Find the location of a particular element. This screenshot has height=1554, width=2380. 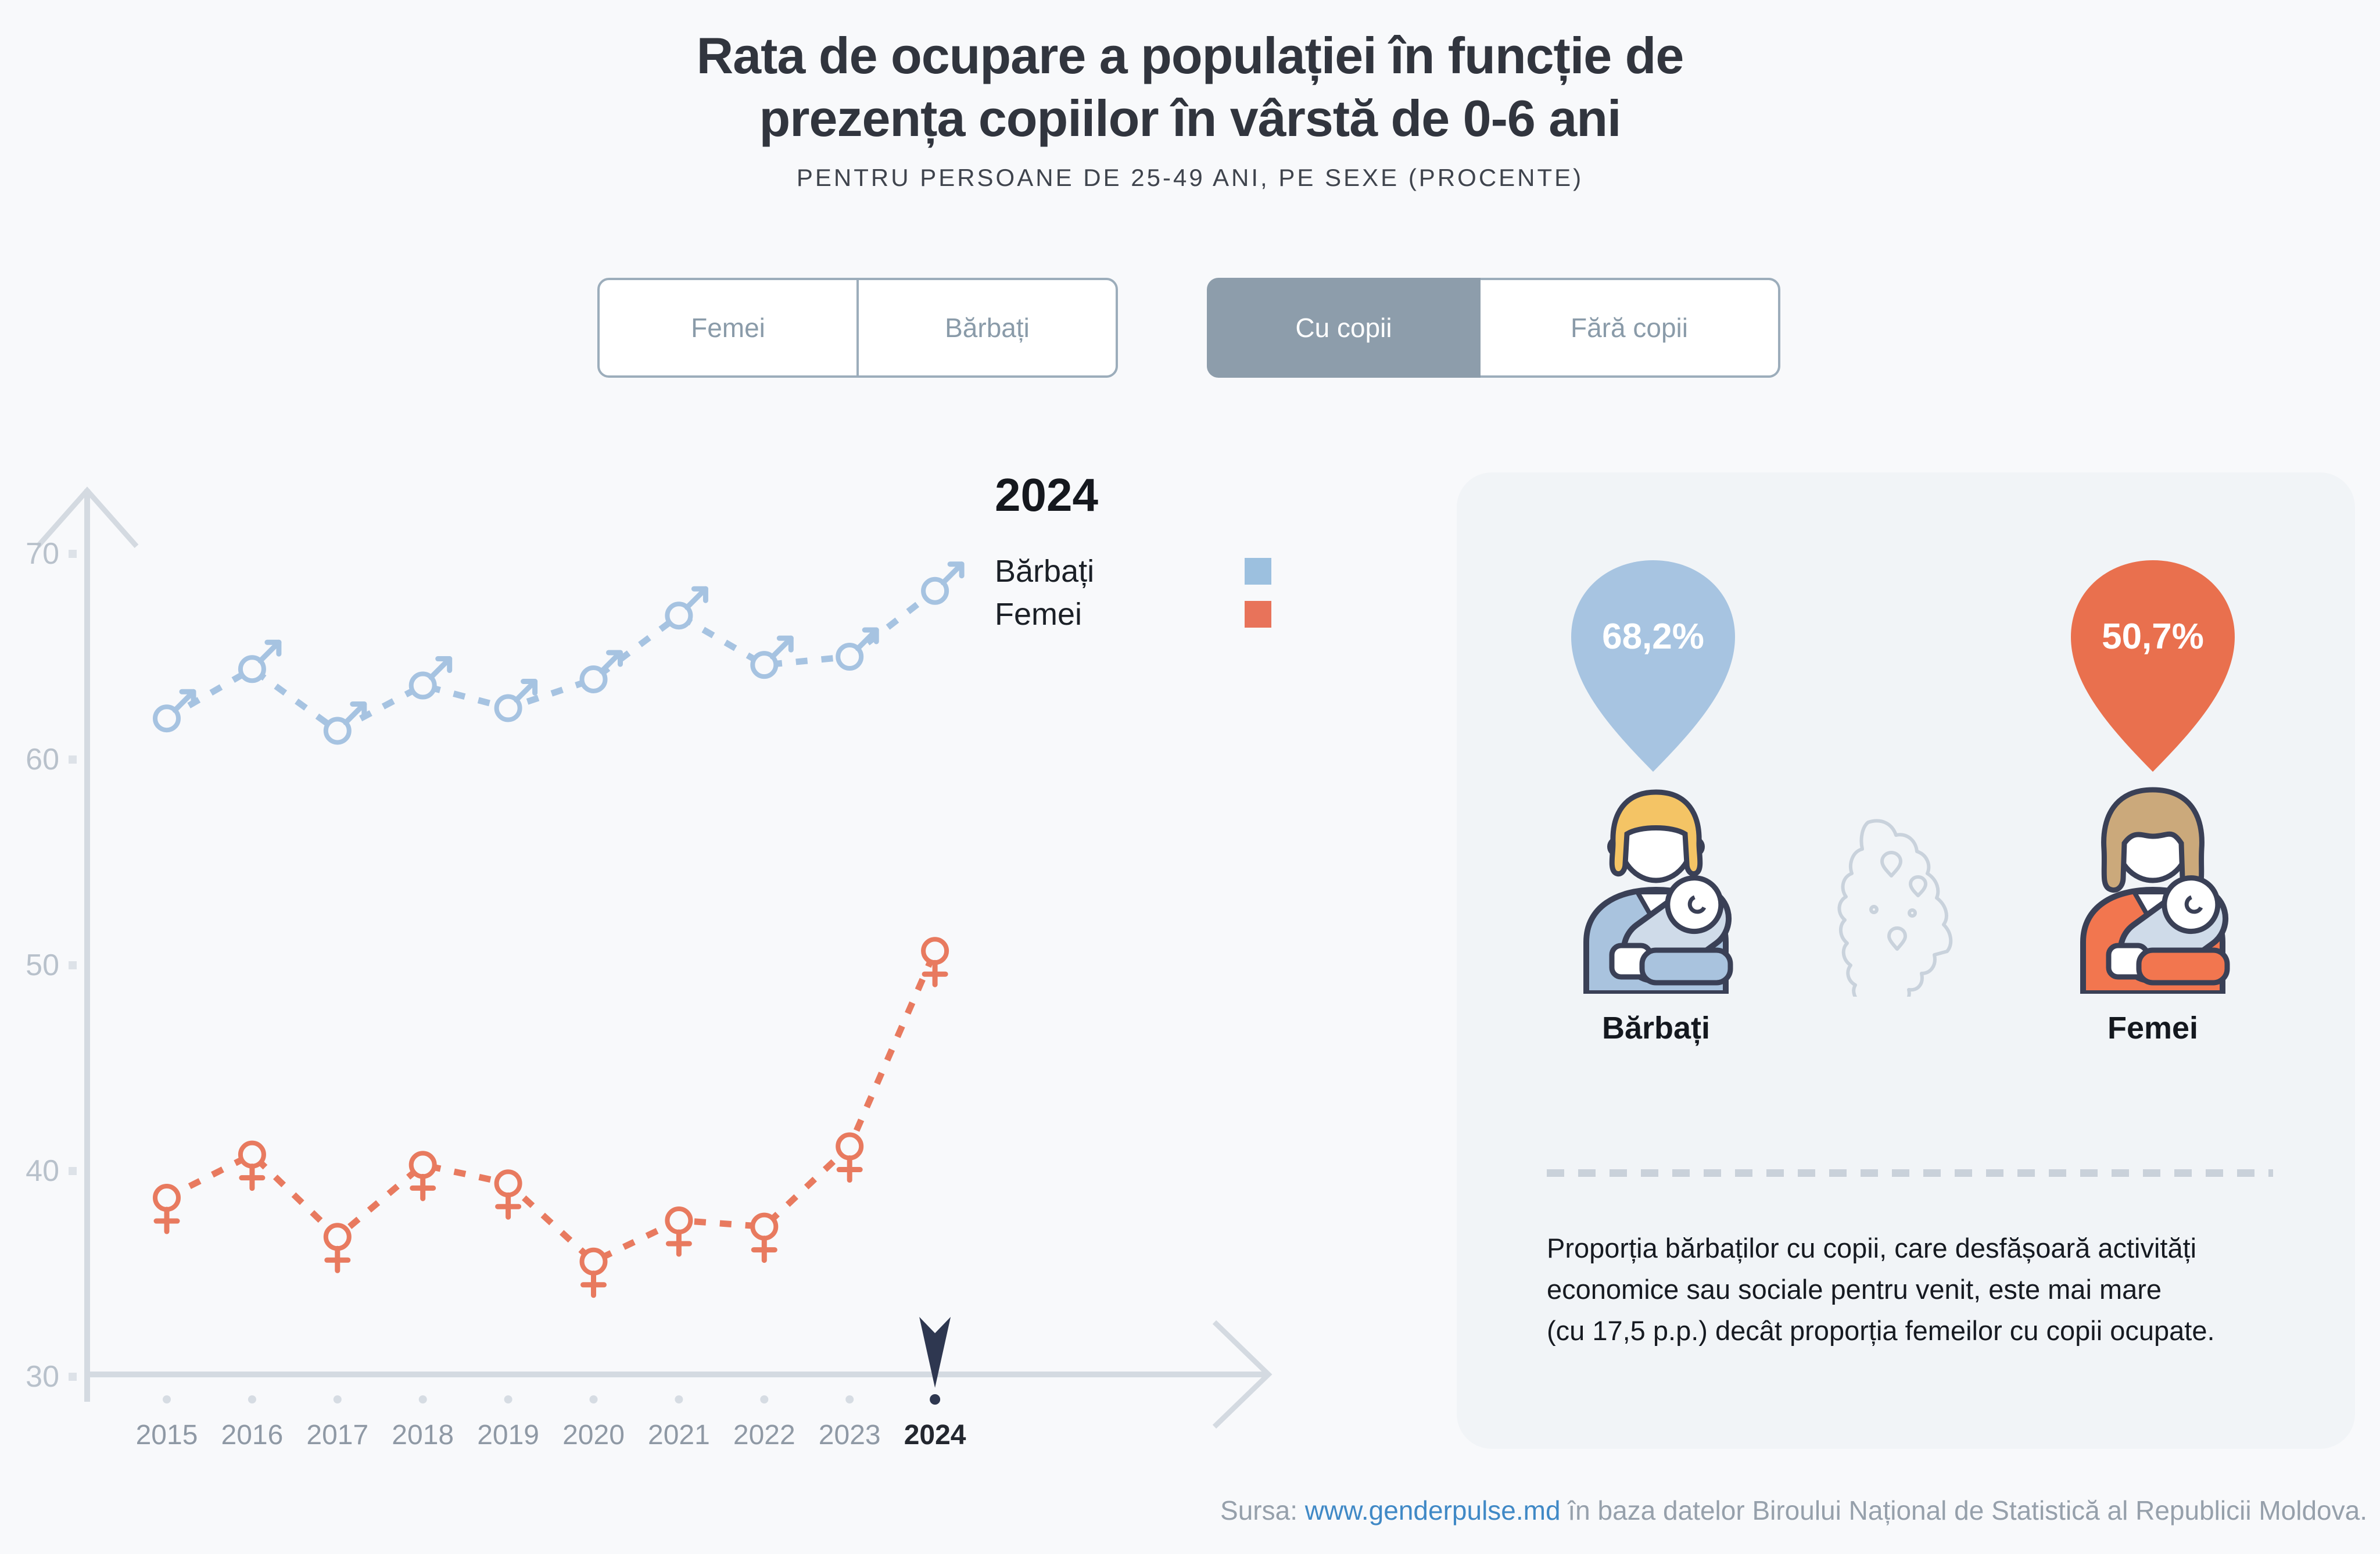

marker-brbai-2023 is located at coordinates (857, 649).